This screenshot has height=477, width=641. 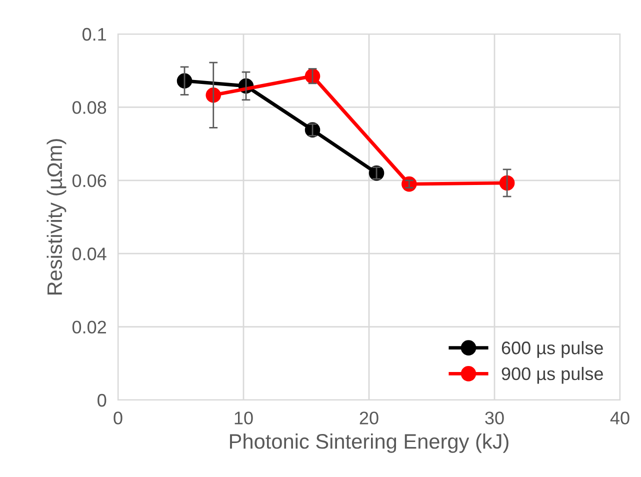 I want to click on x-tick-label: 10, so click(x=243, y=418).